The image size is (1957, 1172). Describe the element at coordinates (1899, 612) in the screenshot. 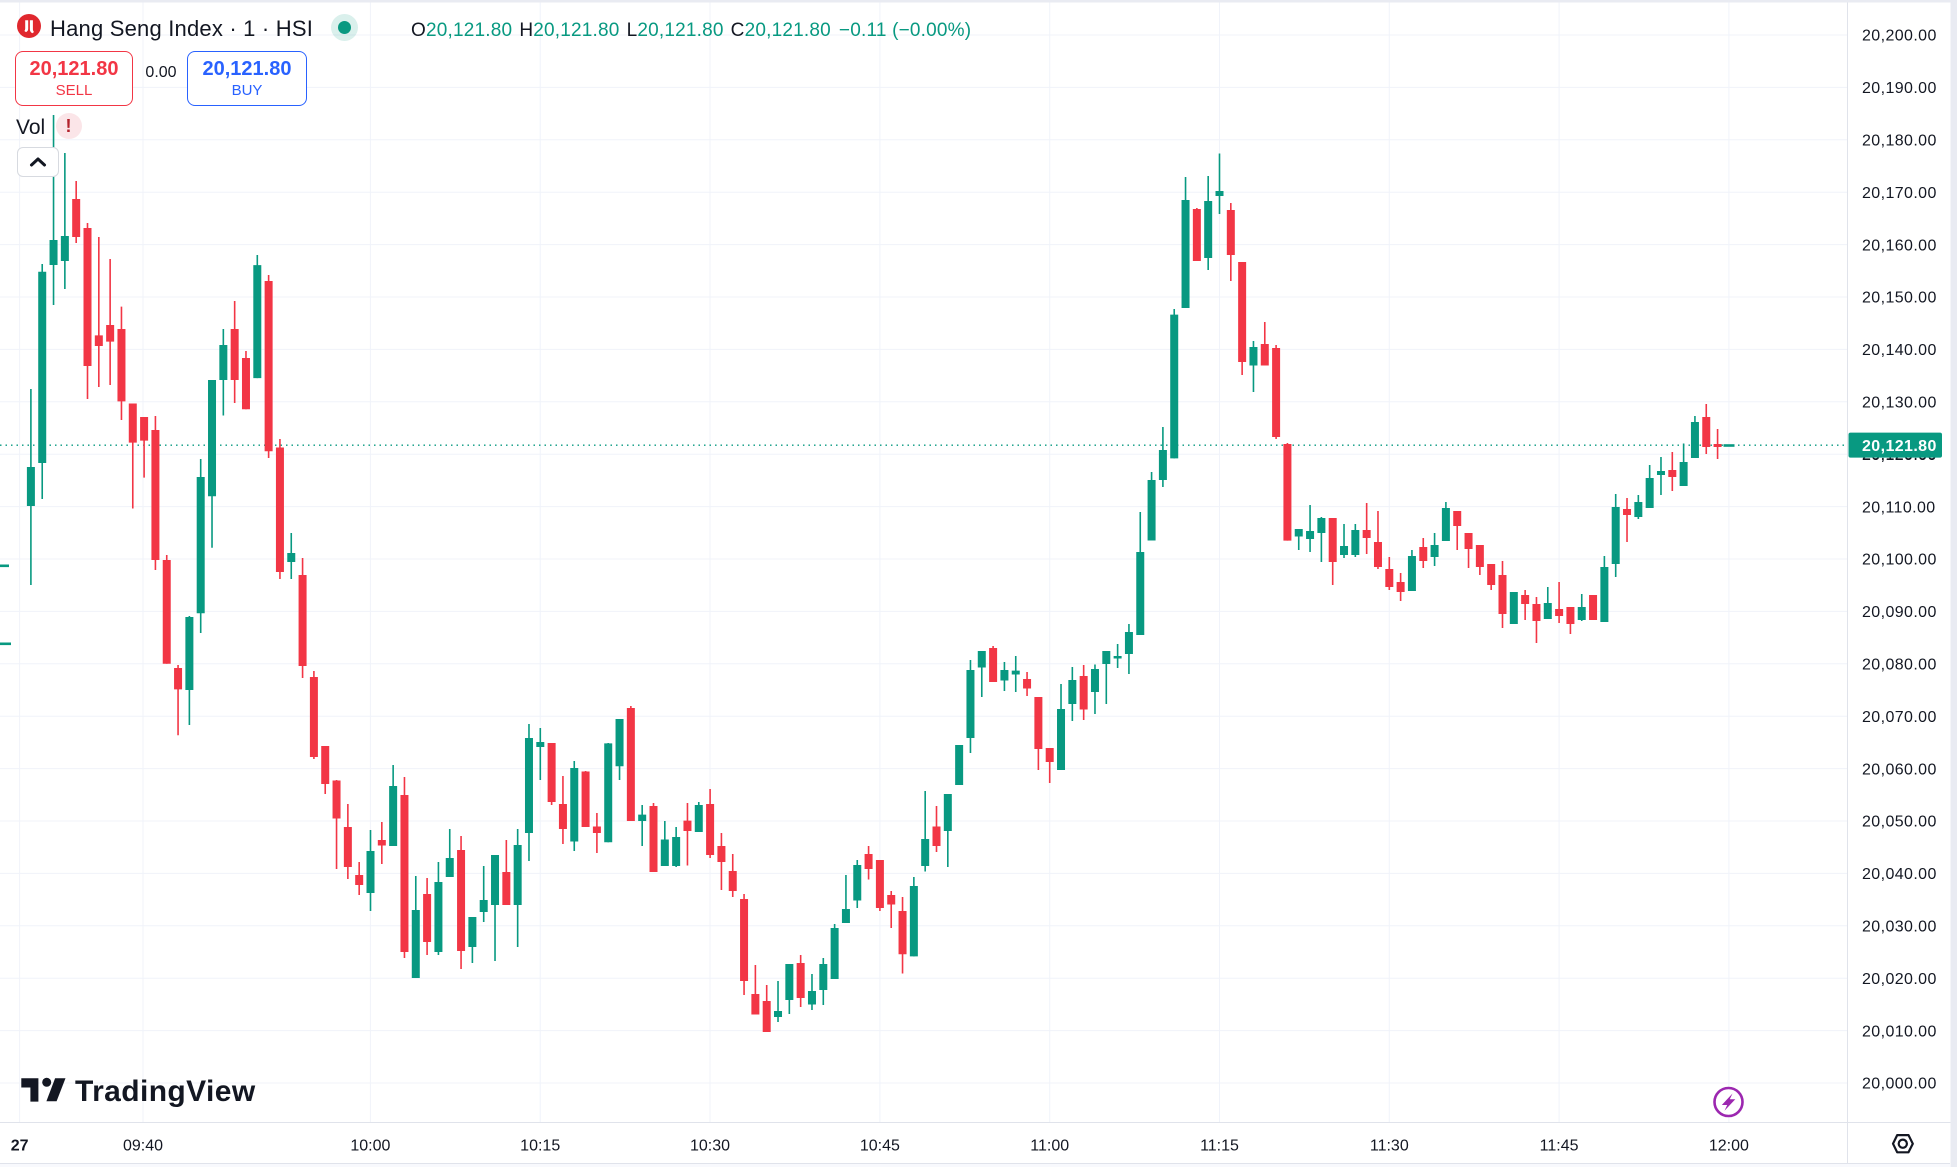

I see `svg-text: 20,090.00` at that location.